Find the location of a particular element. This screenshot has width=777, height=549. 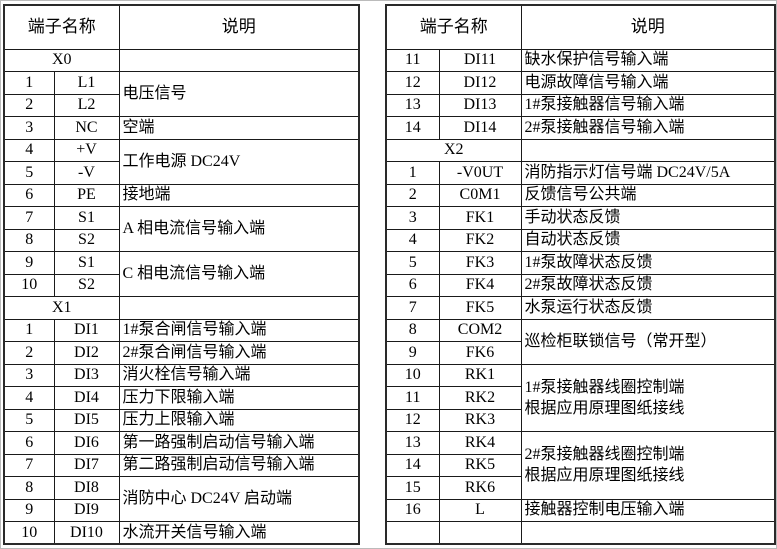

section-row-x0: X0 is located at coordinates (181, 60).